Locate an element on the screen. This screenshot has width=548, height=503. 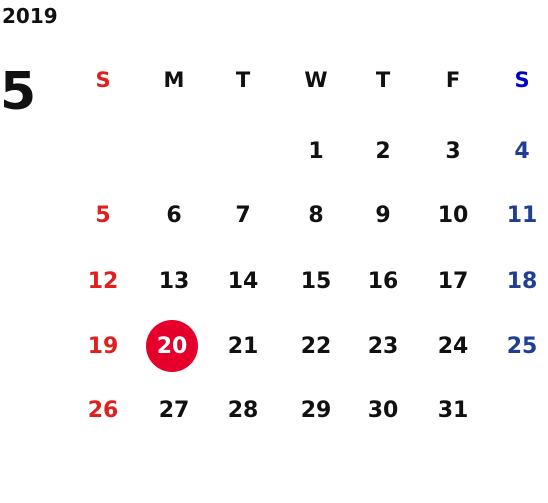
day: 25 is located at coordinates (522, 346).